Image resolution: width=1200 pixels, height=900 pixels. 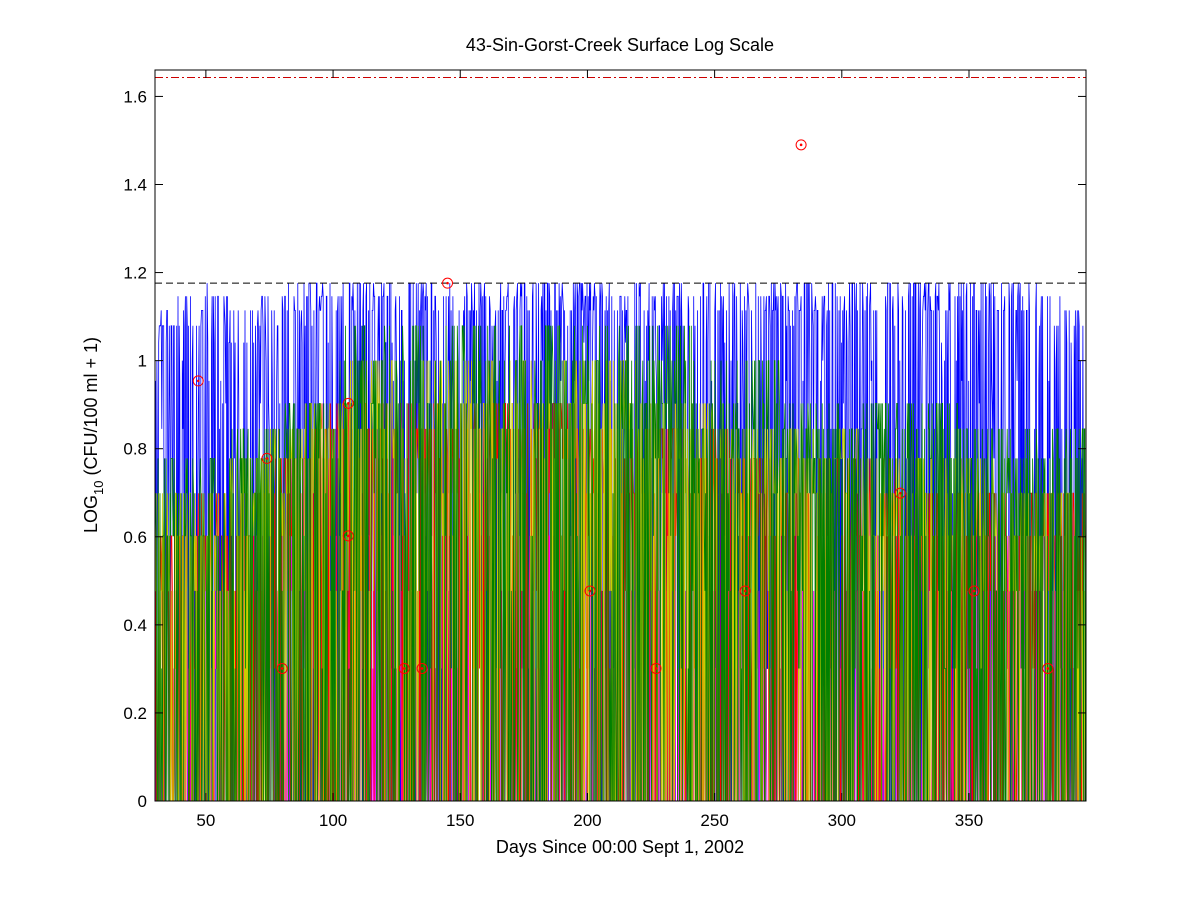 I want to click on y-tick-label: 1.6, so click(x=135, y=96).